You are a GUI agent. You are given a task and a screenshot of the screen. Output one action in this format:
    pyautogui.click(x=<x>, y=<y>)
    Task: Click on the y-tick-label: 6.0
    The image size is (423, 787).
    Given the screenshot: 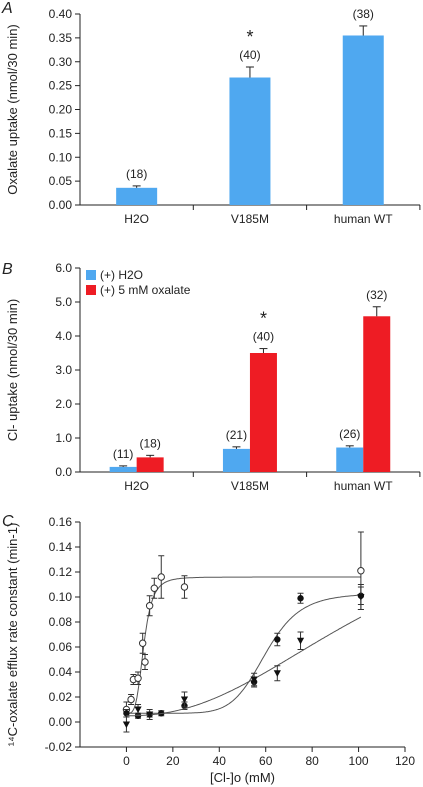 What is the action you would take?
    pyautogui.click(x=63, y=268)
    